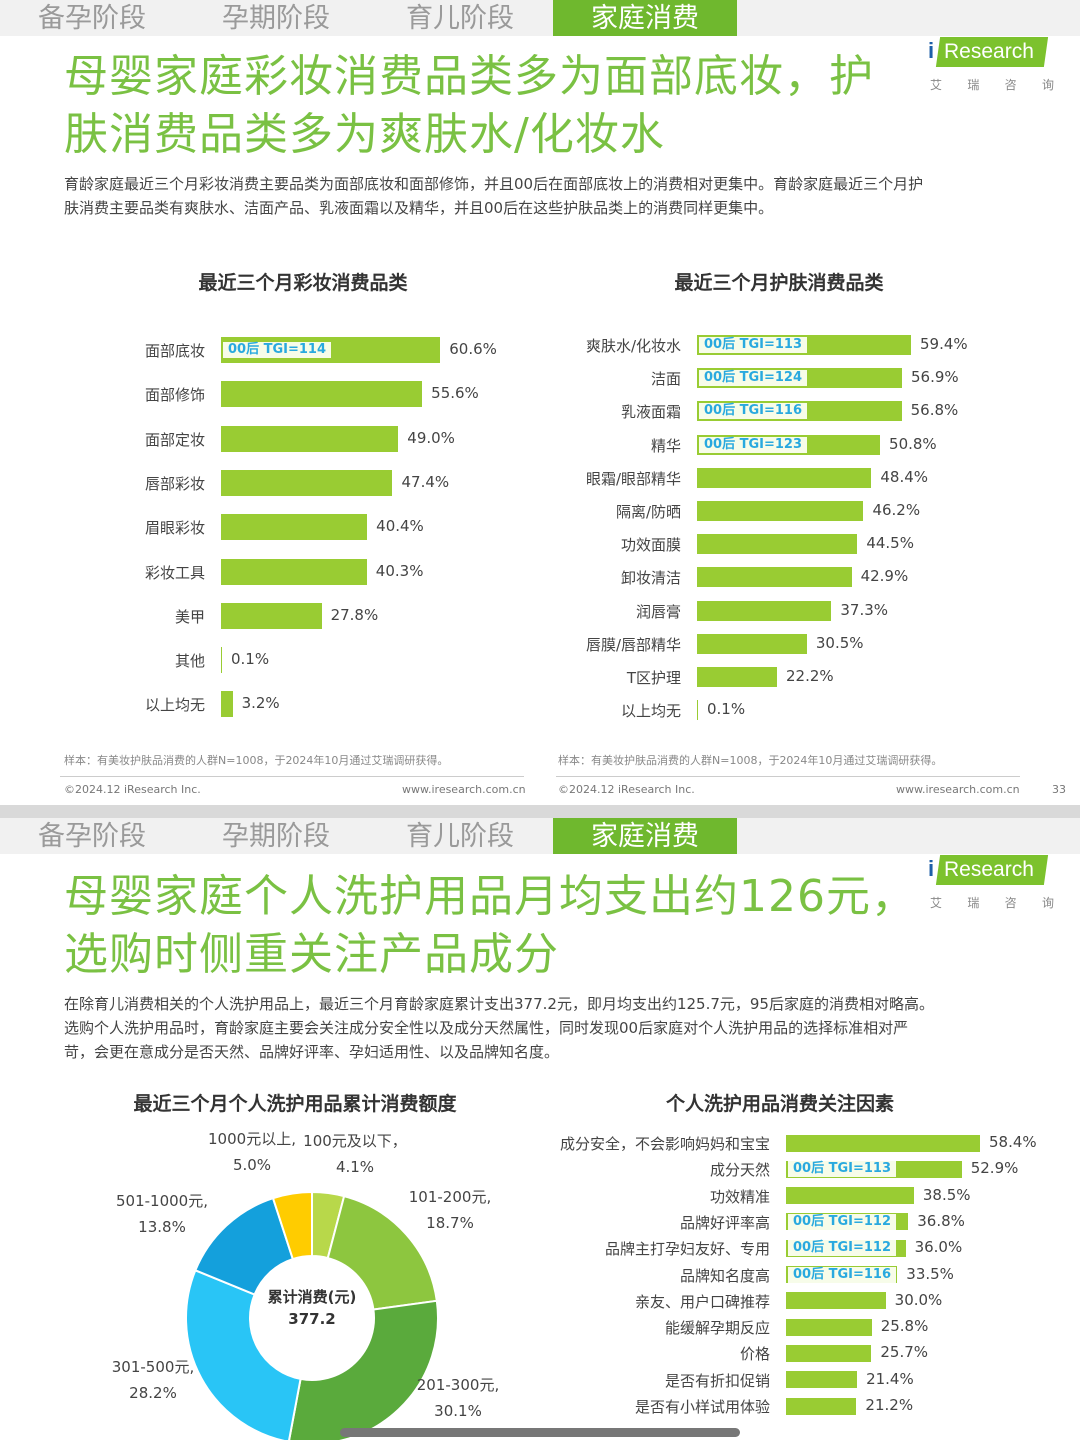 The height and width of the screenshot is (1440, 1080). Describe the element at coordinates (355, 1154) in the screenshot. I see `slice-label: 100元及以下， 4.1%` at that location.